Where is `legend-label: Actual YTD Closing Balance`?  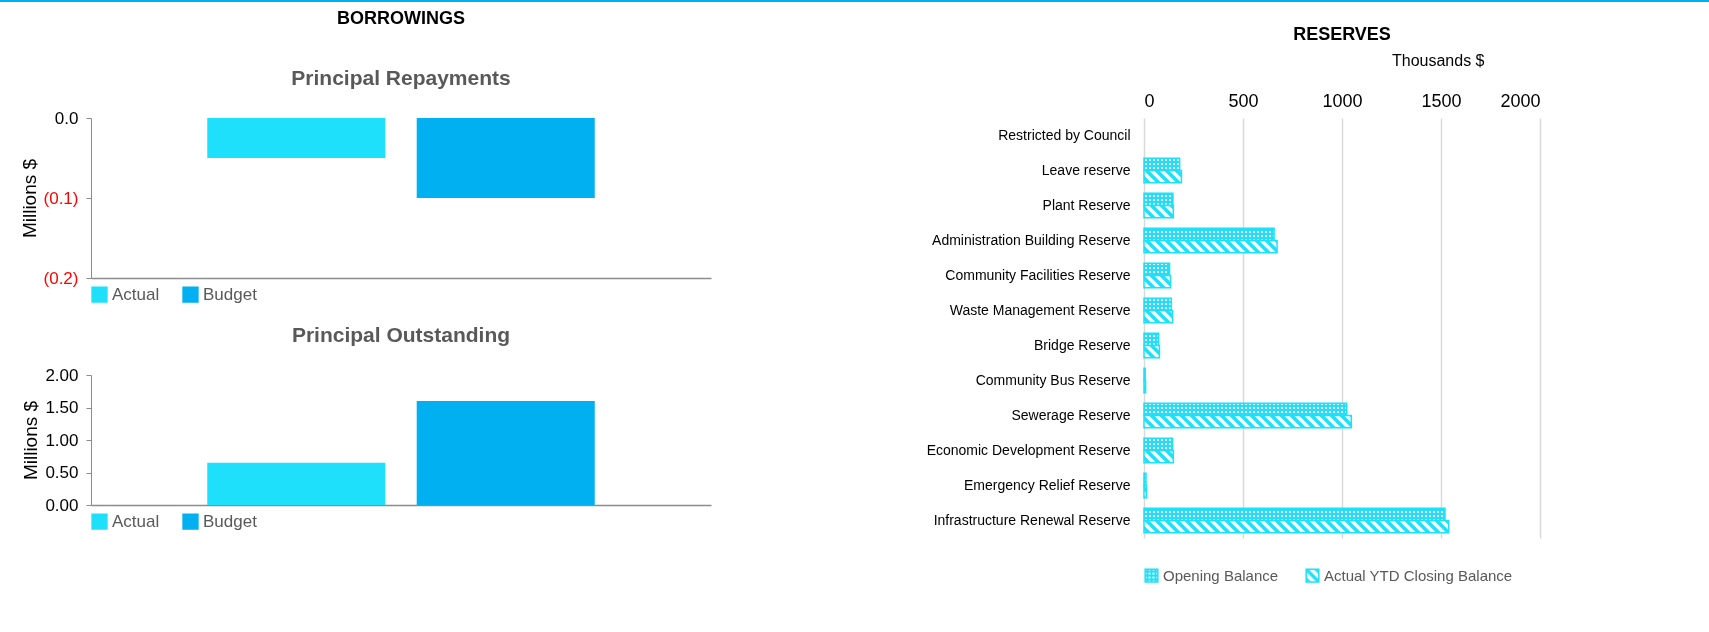 legend-label: Actual YTD Closing Balance is located at coordinates (1418, 575).